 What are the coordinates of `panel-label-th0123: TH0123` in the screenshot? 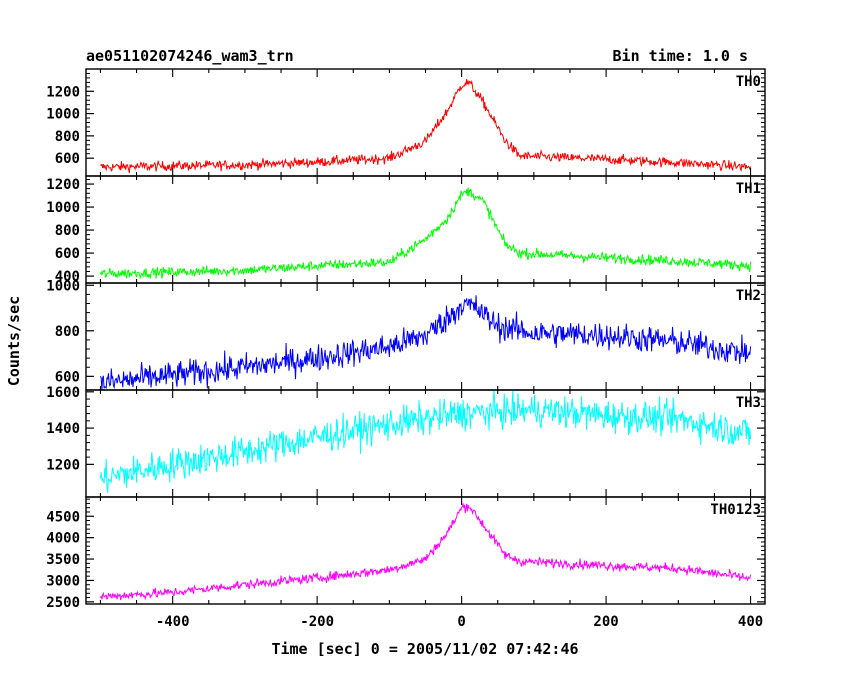 It's located at (735, 510).